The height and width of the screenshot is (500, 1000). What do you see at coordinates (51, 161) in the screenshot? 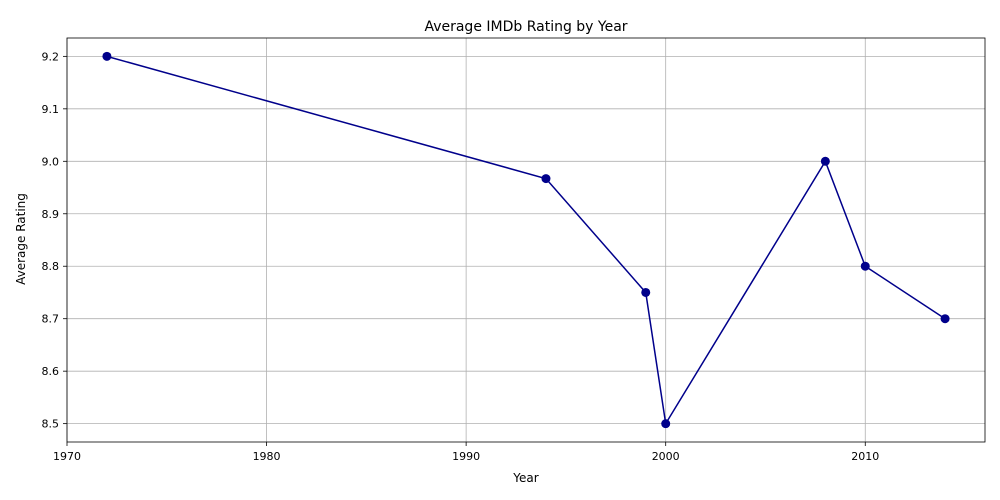
I see `y-tick-label: 9.0` at bounding box center [51, 161].